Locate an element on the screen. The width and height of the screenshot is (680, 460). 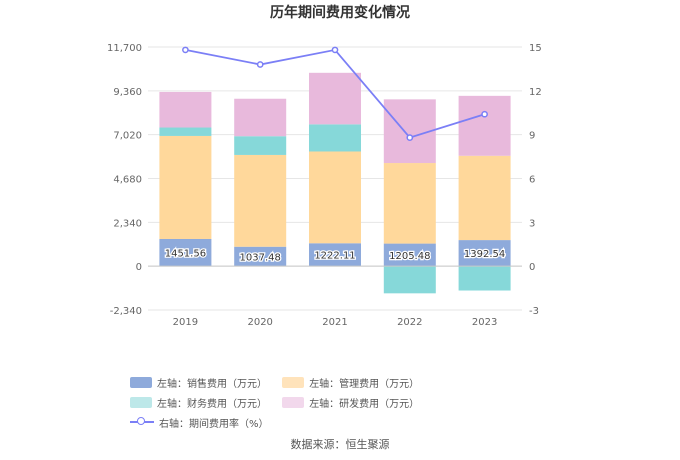
data-source: 数据来源：恒生聚源 is located at coordinates (340, 444).